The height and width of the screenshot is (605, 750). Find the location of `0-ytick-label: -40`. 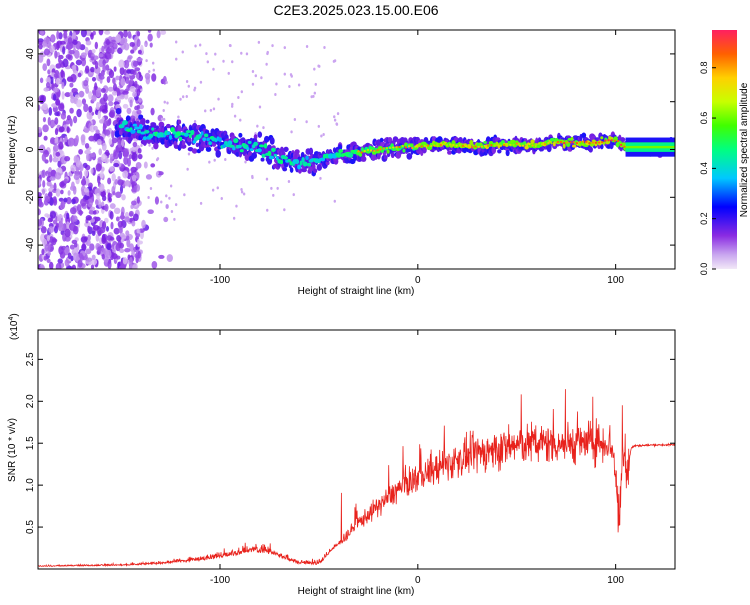

0-ytick-label: -40 is located at coordinates (30, 244).